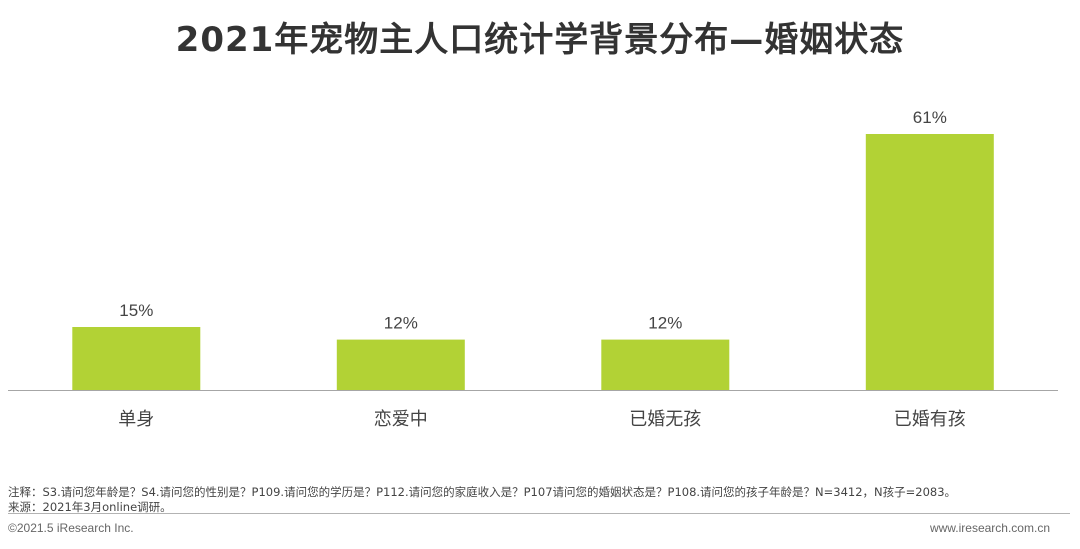 Image resolution: width=1080 pixels, height=549 pixels. Describe the element at coordinates (90, 507) in the screenshot. I see `chart-source: 来源：2021年3月online调研。` at that location.